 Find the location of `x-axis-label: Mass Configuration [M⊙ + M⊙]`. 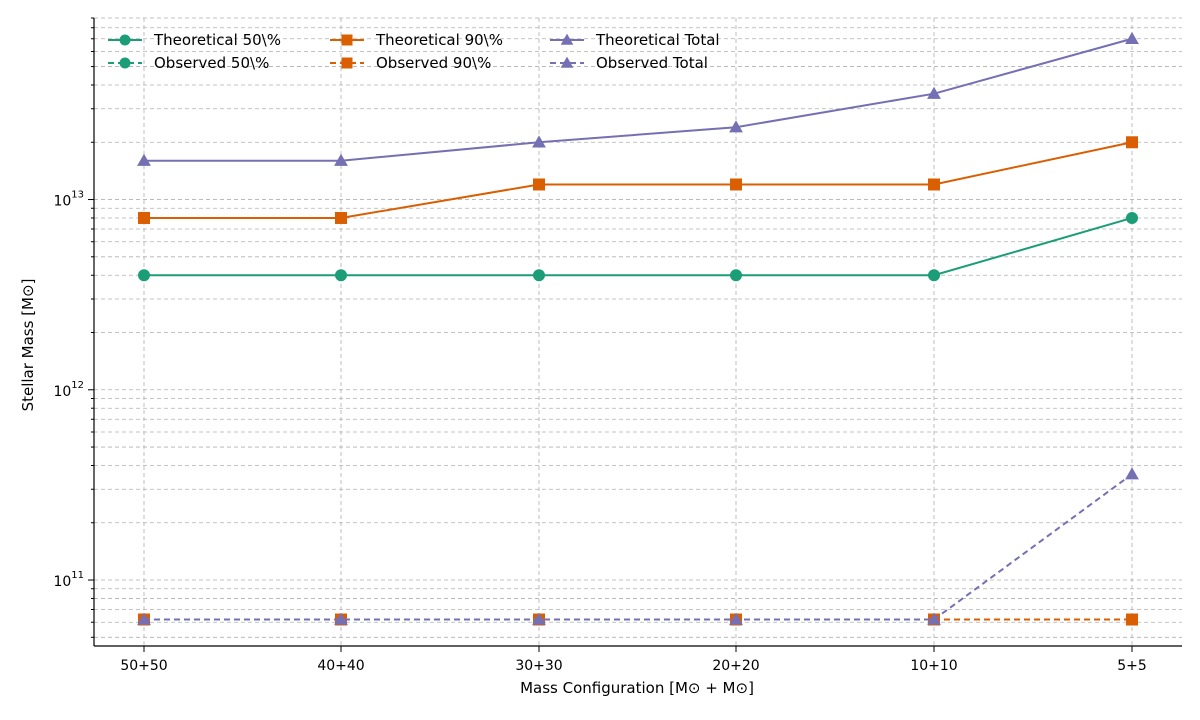

x-axis-label: Mass Configuration [M⊙ + M⊙] is located at coordinates (637, 688).